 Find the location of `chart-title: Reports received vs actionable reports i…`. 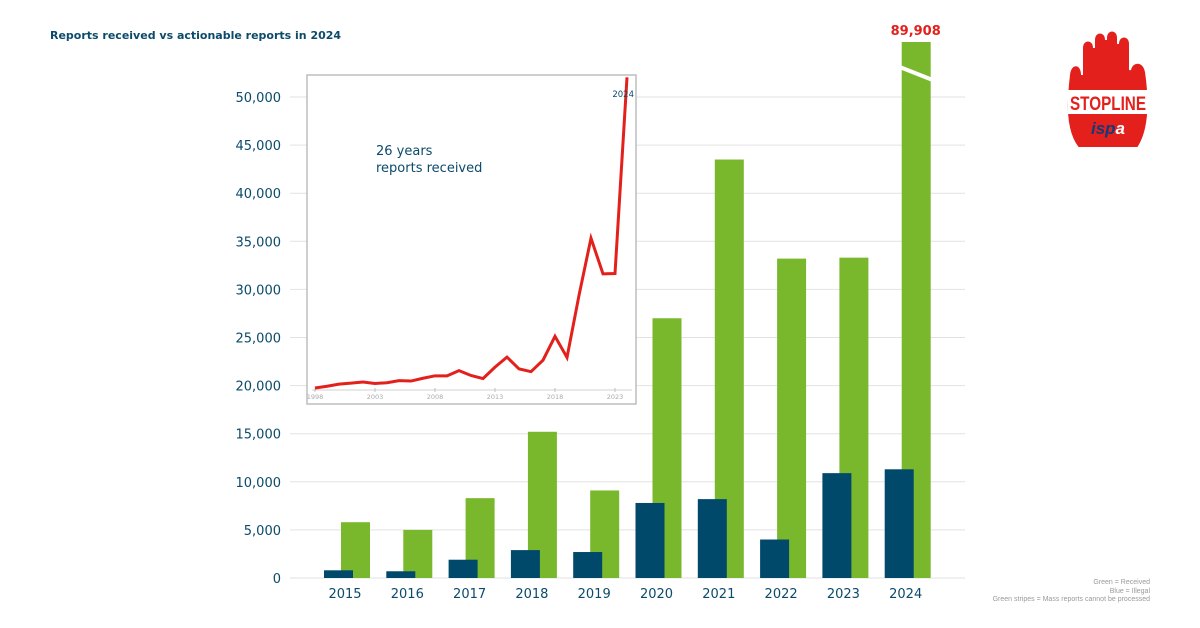

chart-title: Reports received vs actionable reports i… is located at coordinates (196, 35).